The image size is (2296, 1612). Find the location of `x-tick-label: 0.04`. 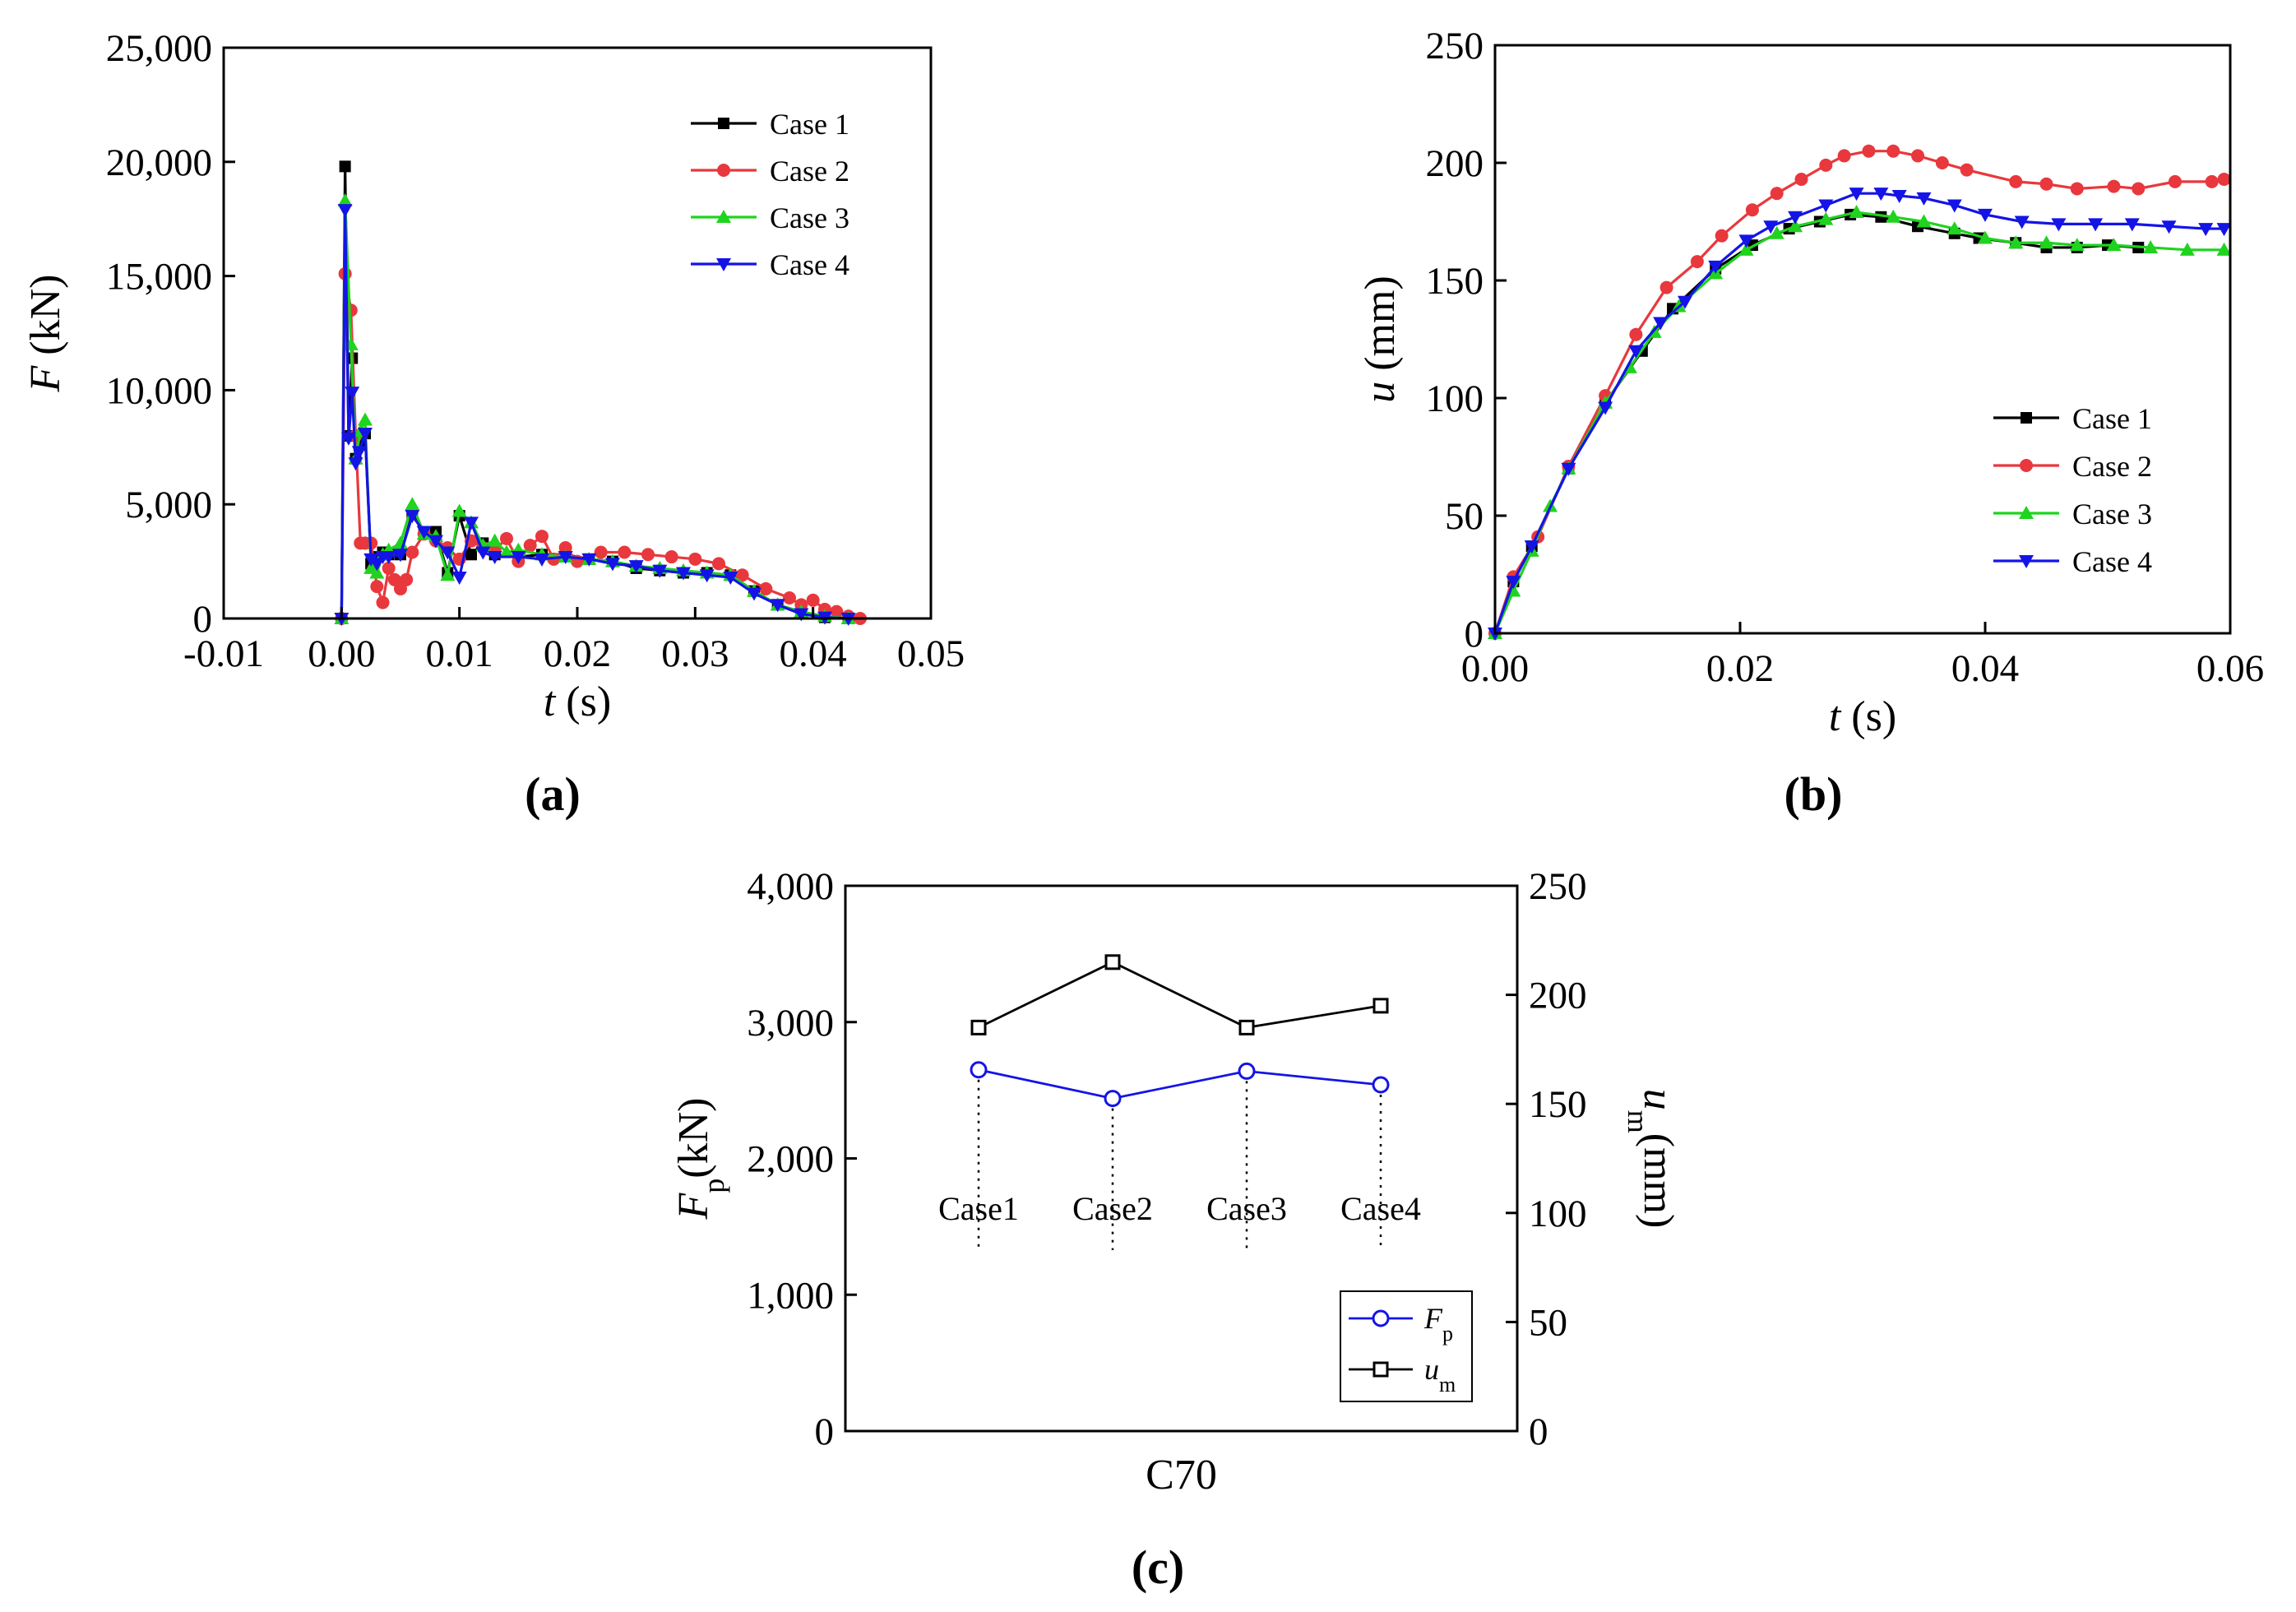

x-tick-label: 0.04 is located at coordinates (814, 653).